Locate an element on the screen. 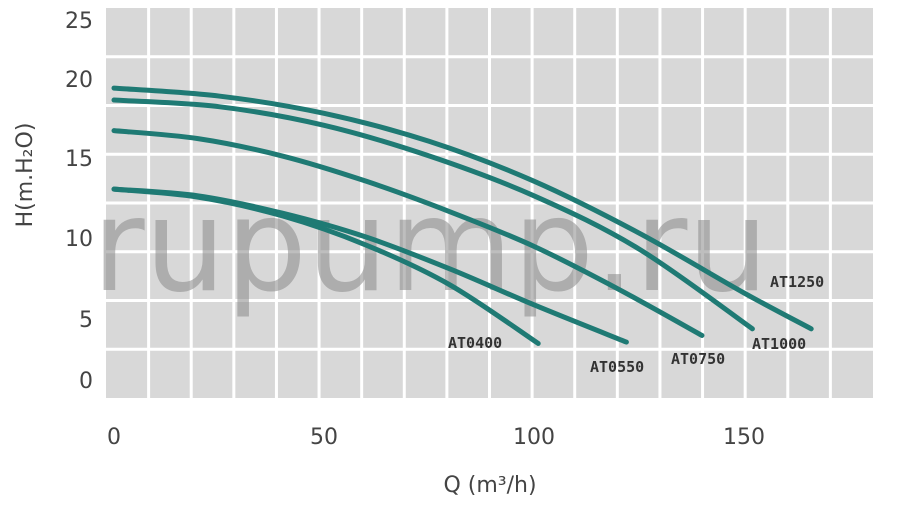  y-tick-label: 5 is located at coordinates (86, 320).